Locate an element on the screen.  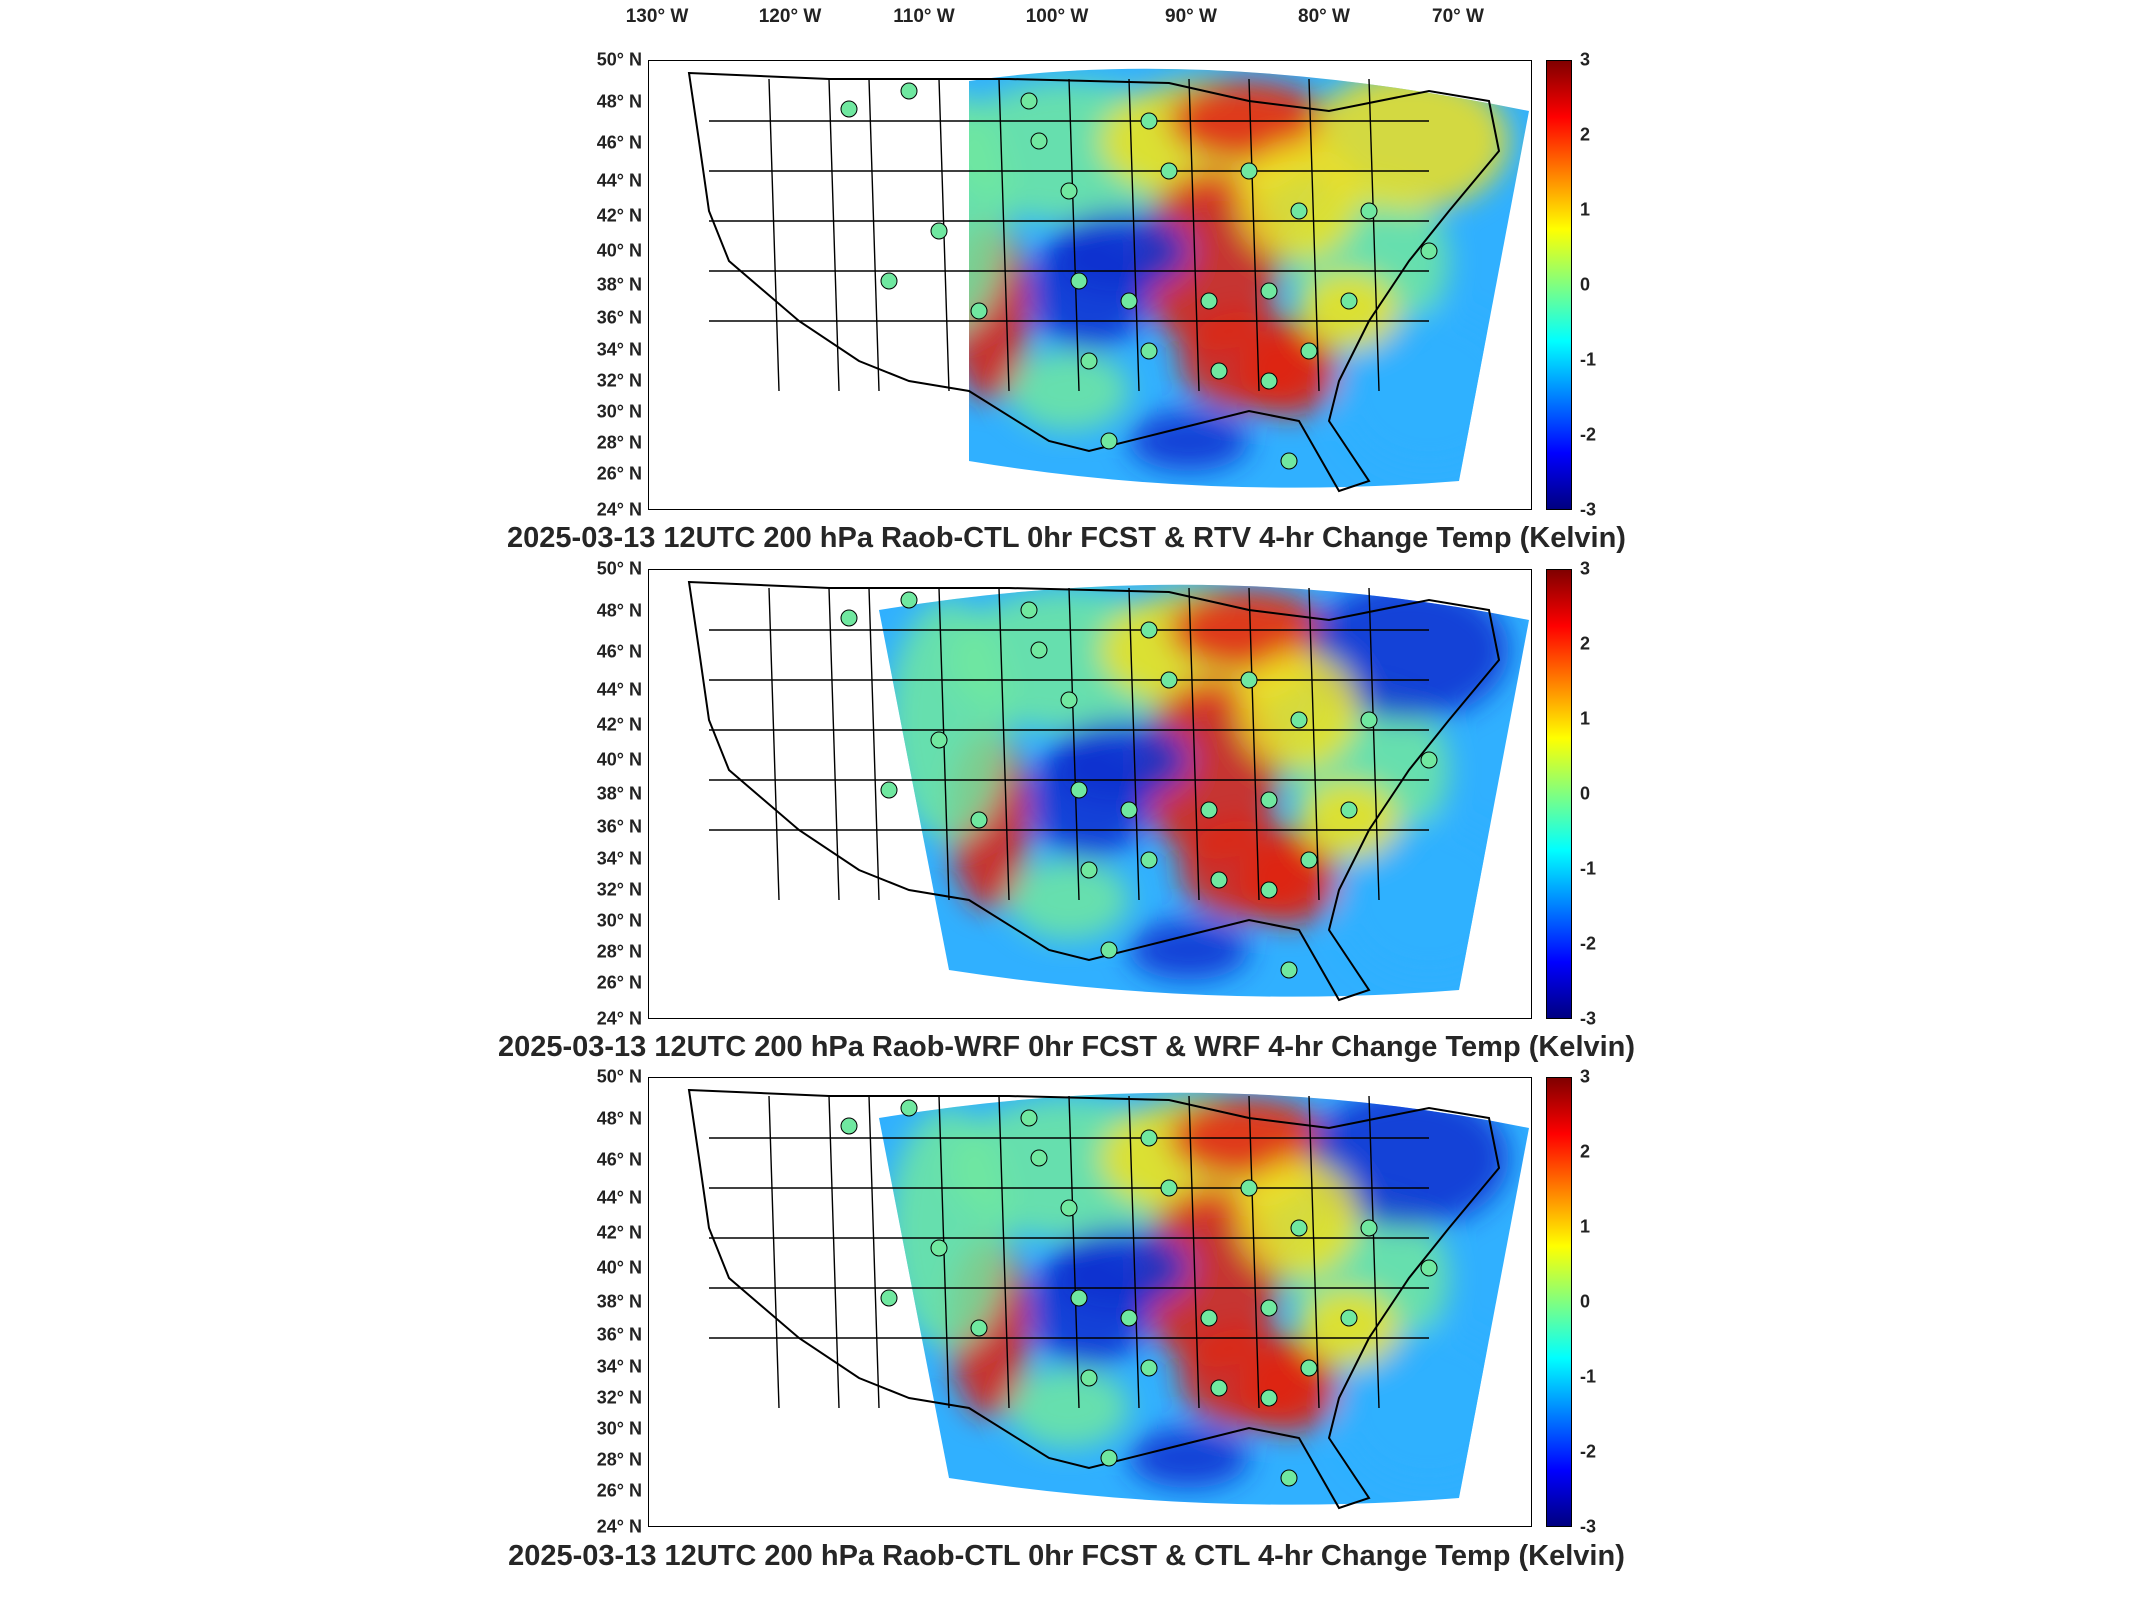
lat-label: 40° N is located at coordinates (619, 759).